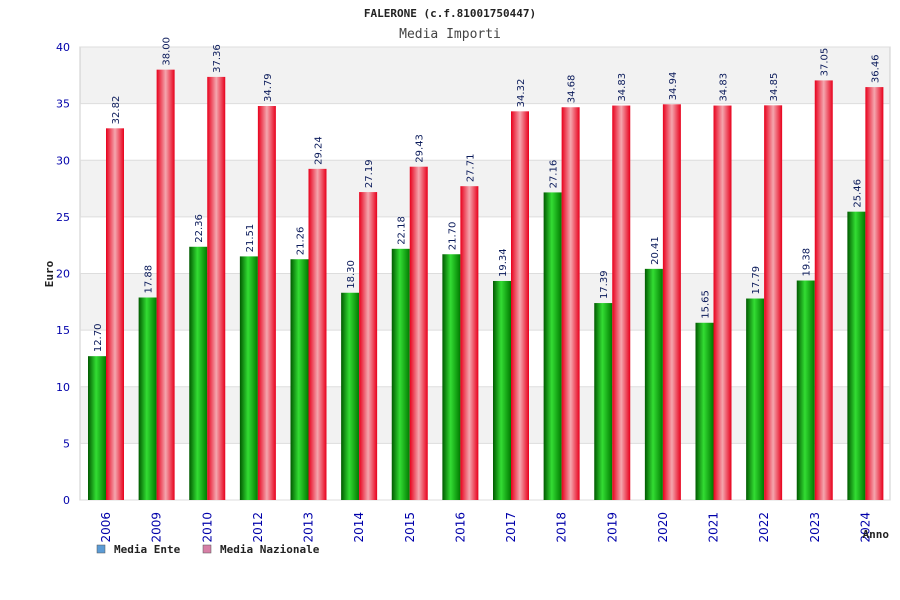  I want to click on x-tick-label: 2014, so click(359, 527).